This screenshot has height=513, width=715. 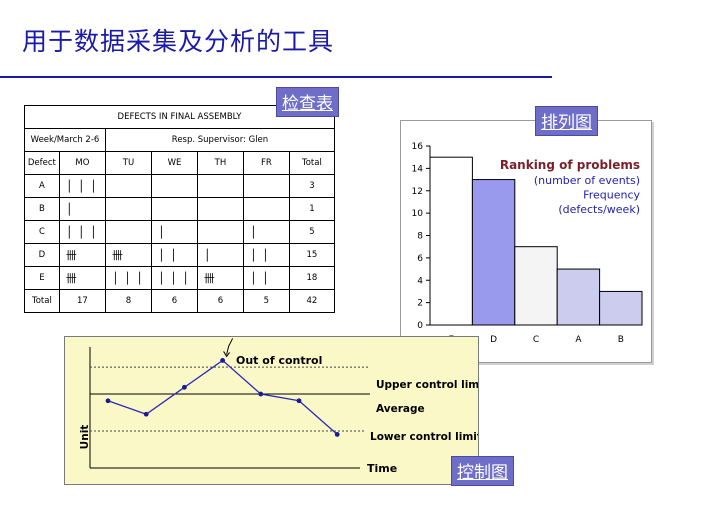 I want to click on footer-cell: 42, so click(x=312, y=301).